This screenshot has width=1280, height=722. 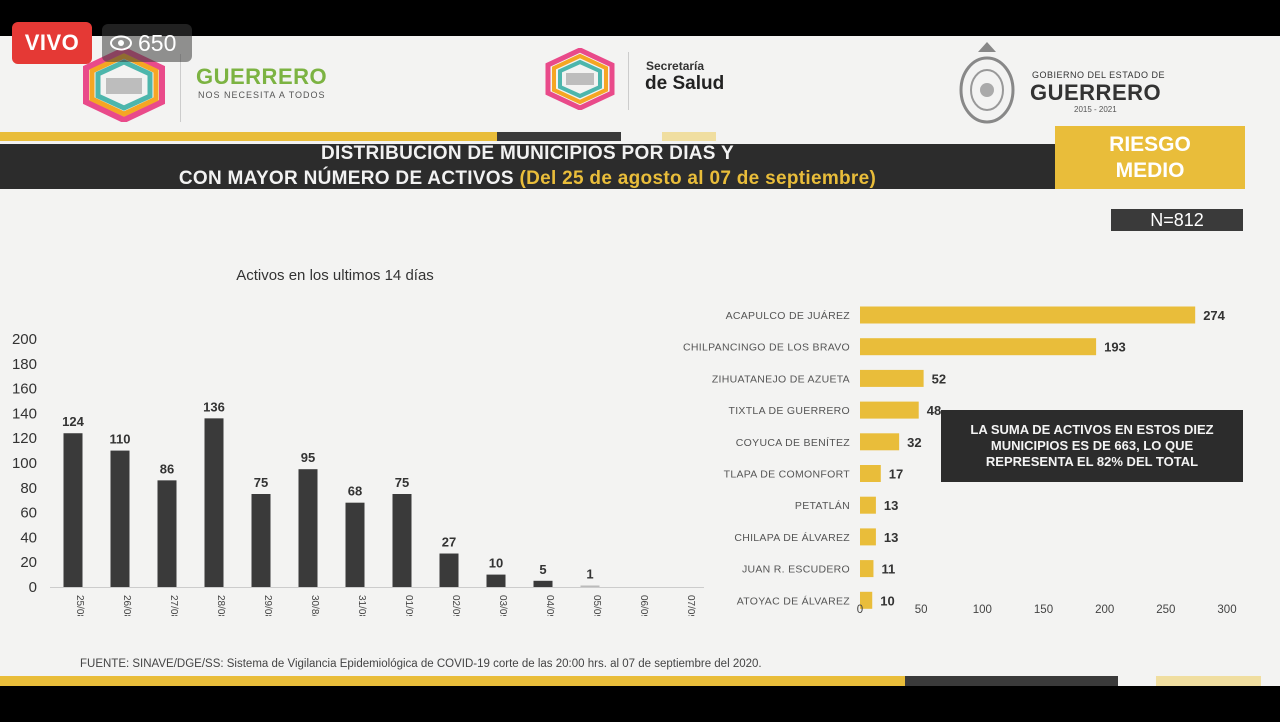 What do you see at coordinates (349, 178) in the screenshot?
I see `title-main: CON MAYOR NÚMERO DE ACTIVOS` at bounding box center [349, 178].